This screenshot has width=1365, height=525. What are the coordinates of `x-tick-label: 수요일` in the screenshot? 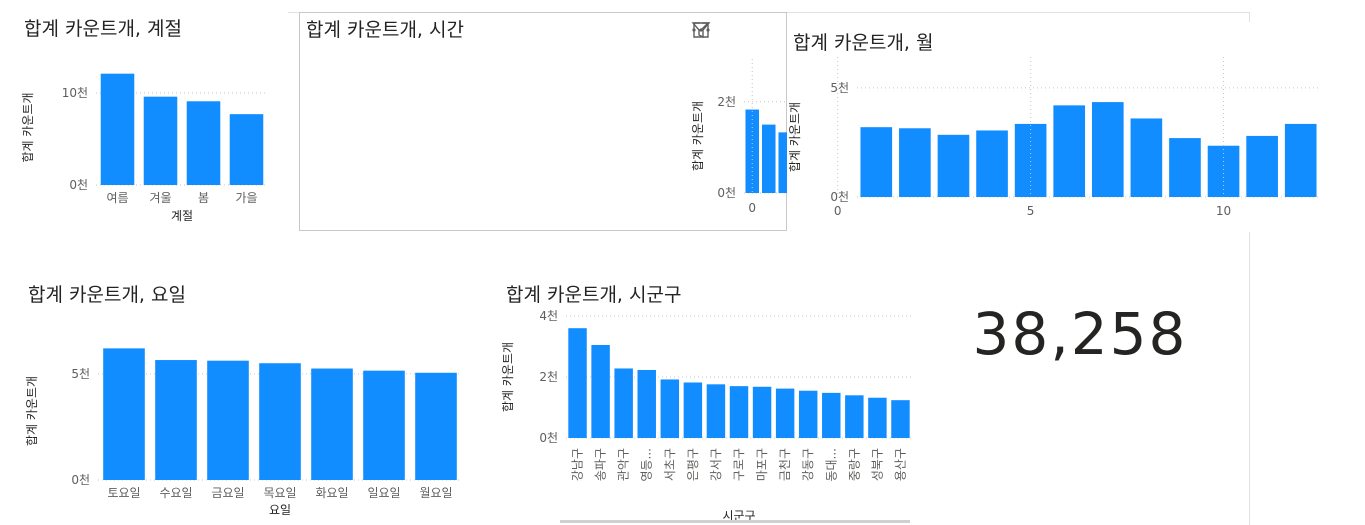 It's located at (175, 493).